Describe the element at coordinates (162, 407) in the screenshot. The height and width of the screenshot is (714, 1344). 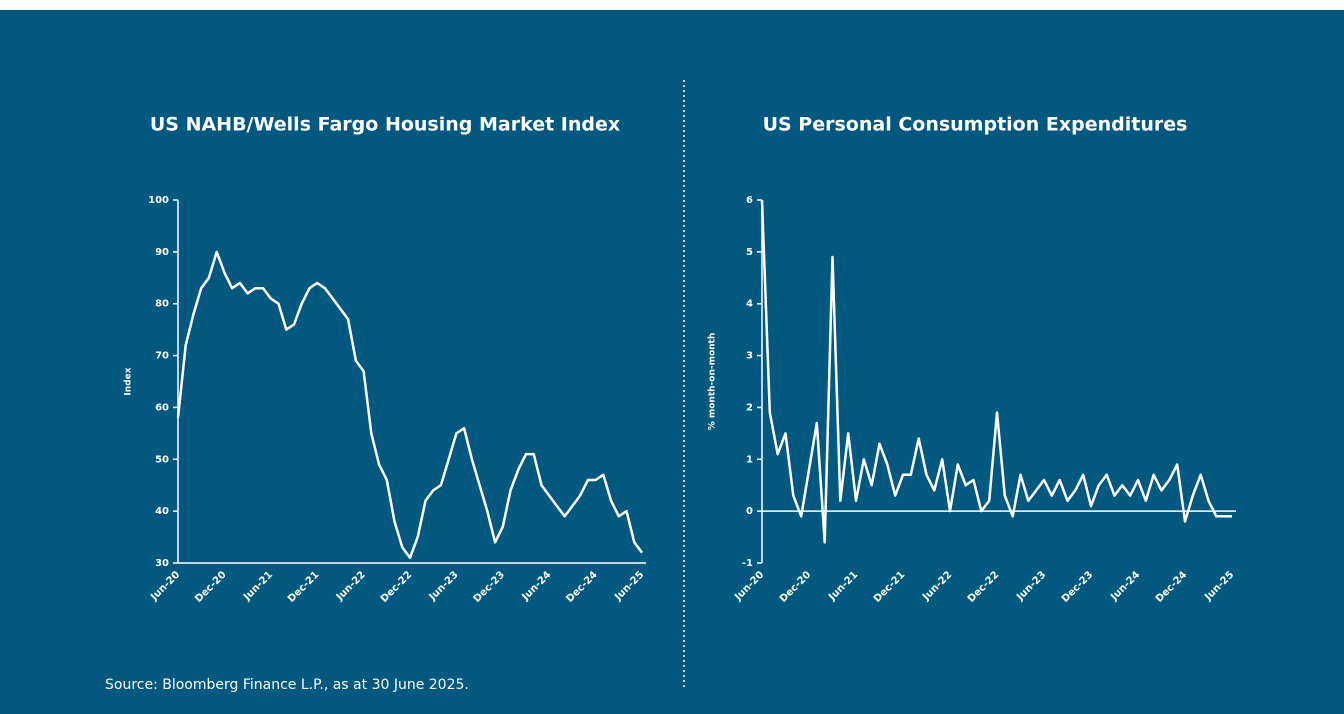
I see `y-tick-label: 60` at that location.